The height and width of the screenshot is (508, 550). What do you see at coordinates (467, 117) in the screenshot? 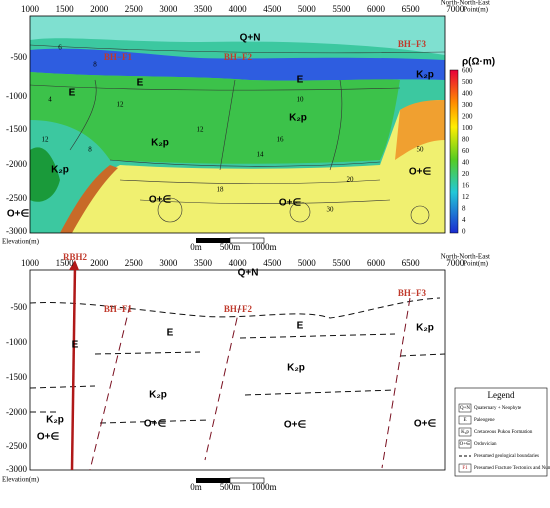
I see `colorbar-tick-label: 200` at bounding box center [467, 117].